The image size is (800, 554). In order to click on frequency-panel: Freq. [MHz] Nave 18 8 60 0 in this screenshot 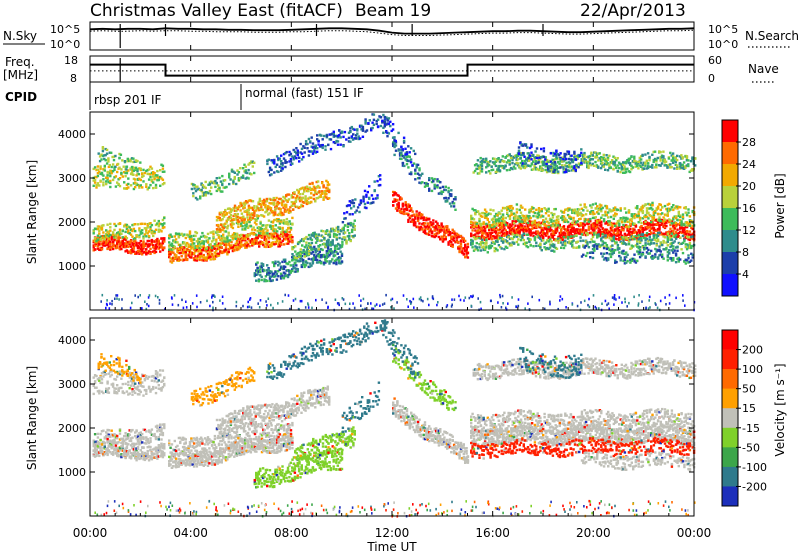, I will do `click(391, 69)`.